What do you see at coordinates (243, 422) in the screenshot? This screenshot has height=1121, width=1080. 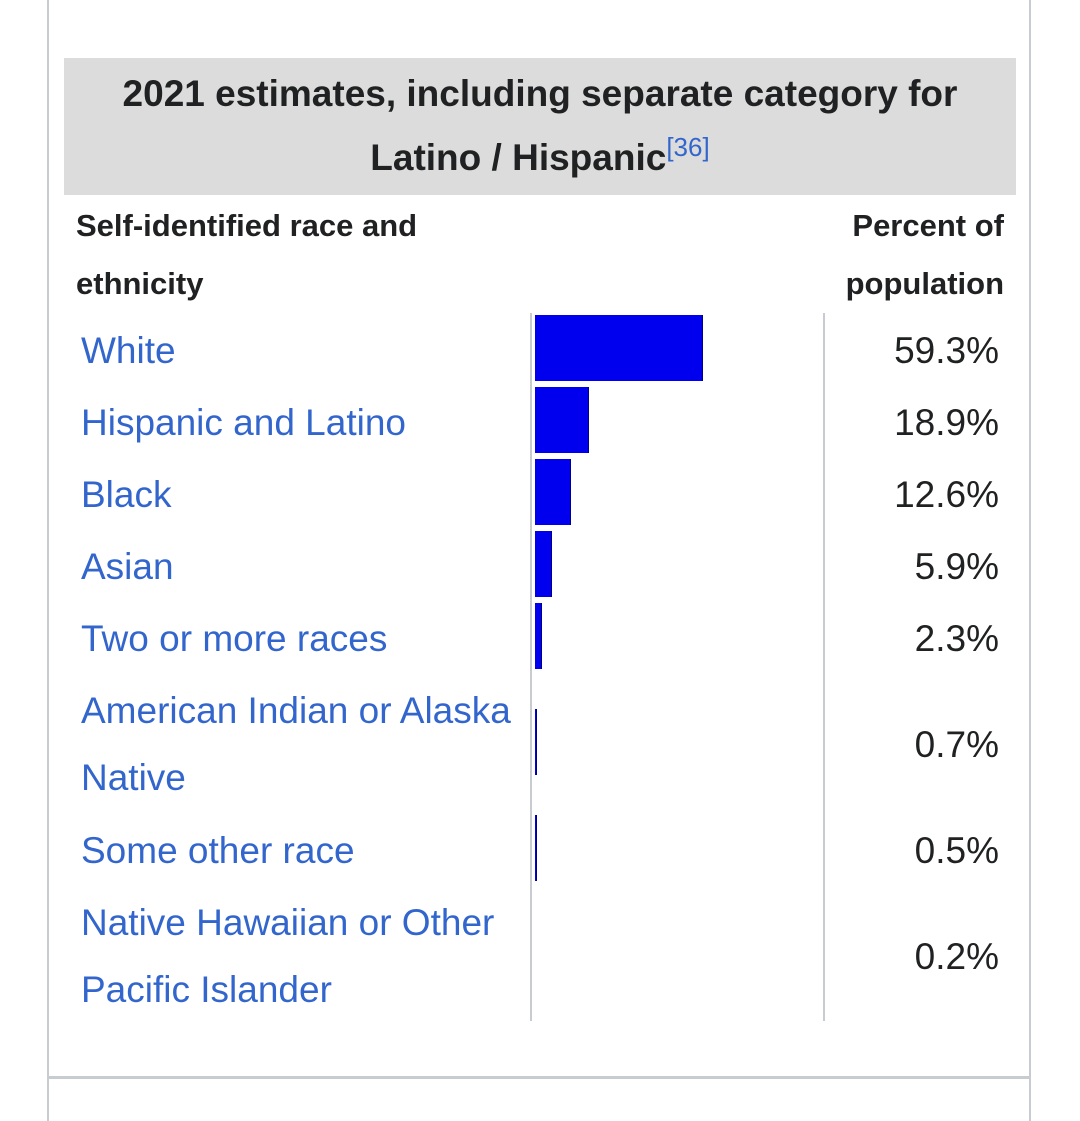 I see `row-label-link: Hispanic and Latino` at bounding box center [243, 422].